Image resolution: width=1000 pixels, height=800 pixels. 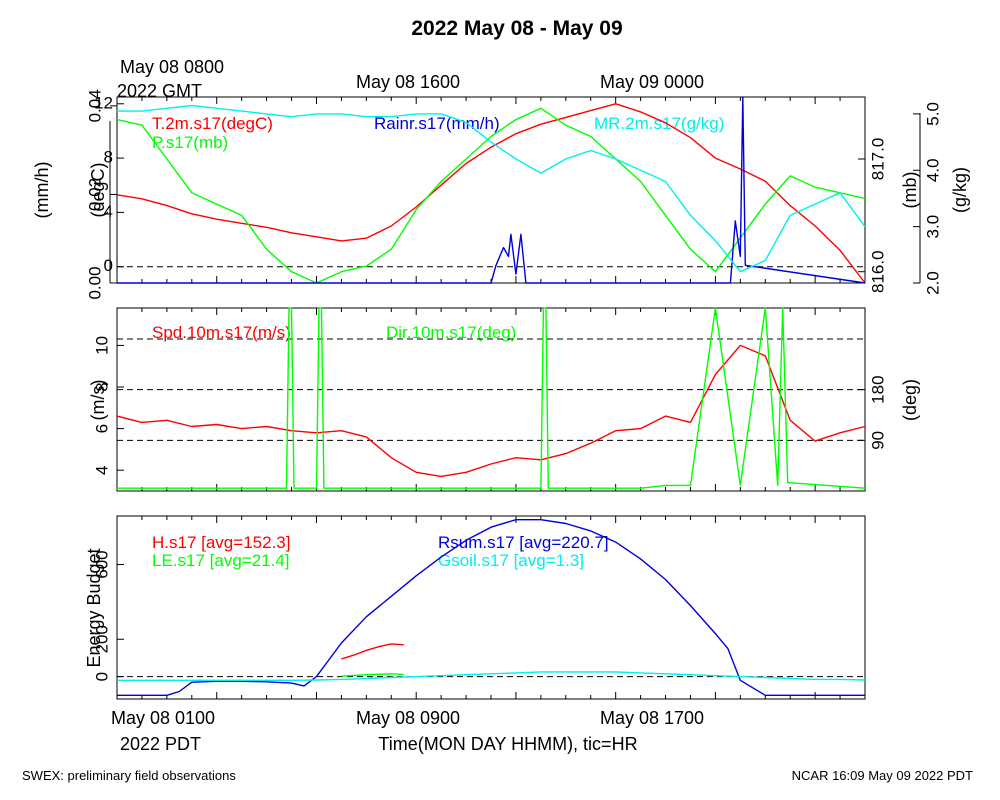 I want to click on ms-axis-tick-label: 8, so click(x=101, y=386).